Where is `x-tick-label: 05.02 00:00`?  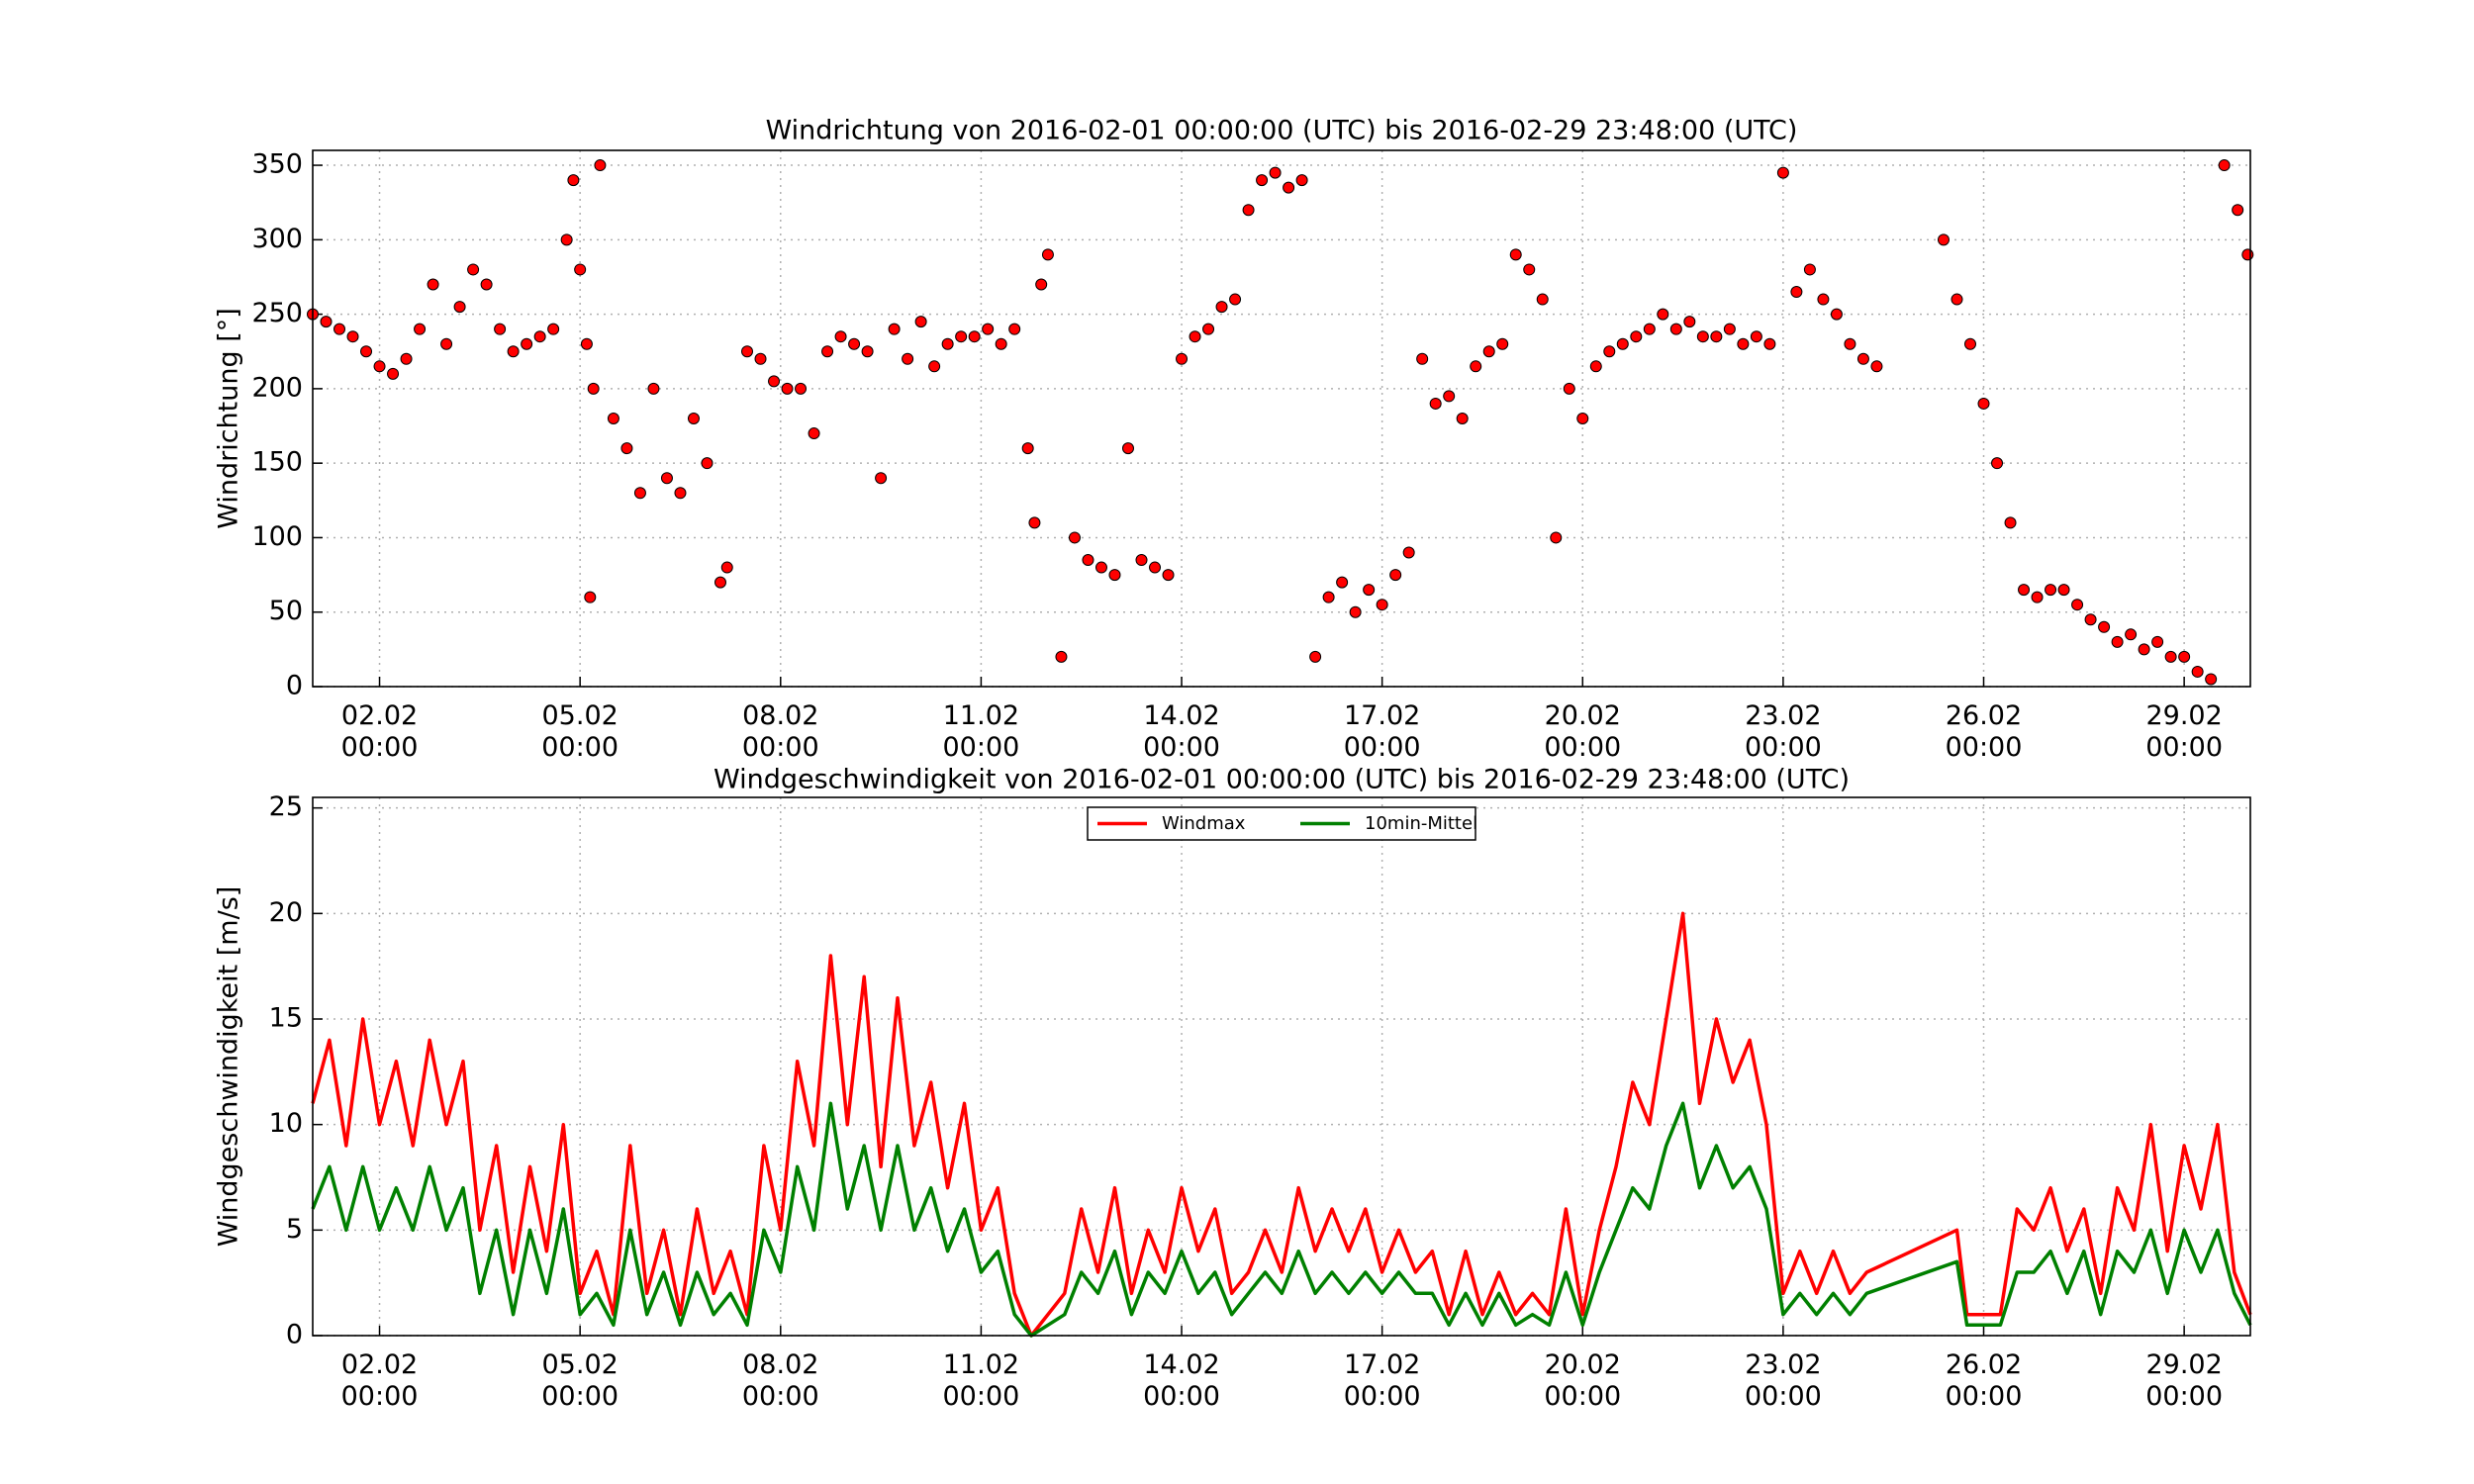 x-tick-label: 05.02 00:00 is located at coordinates (579, 1380).